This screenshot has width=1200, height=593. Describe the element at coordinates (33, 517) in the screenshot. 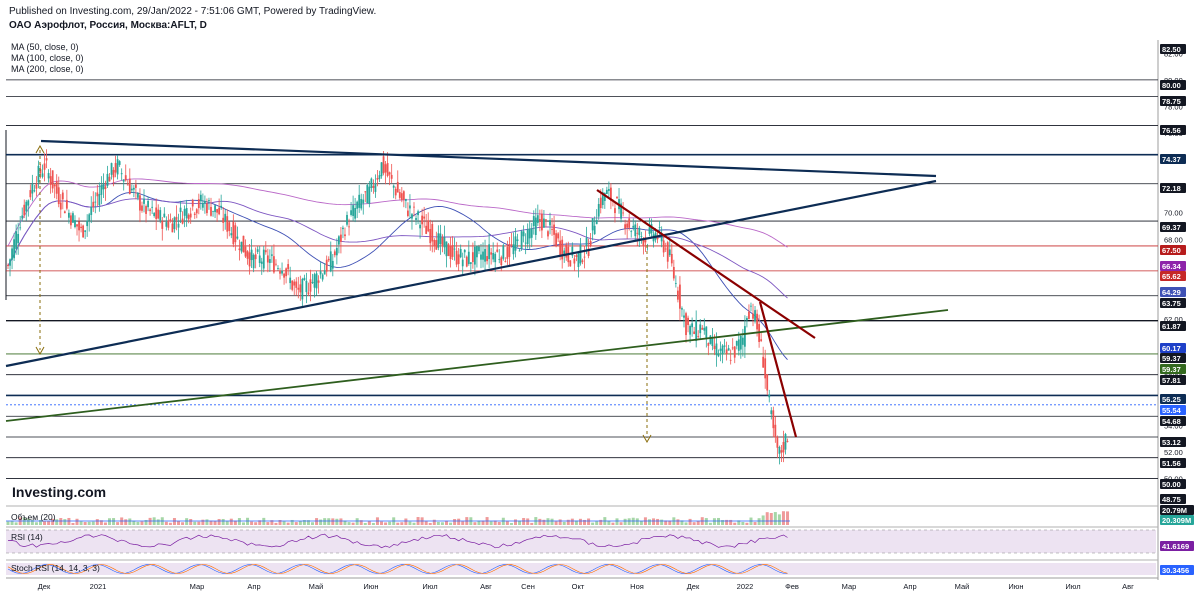

I see `volume-pane-label: Объем (20)` at that location.